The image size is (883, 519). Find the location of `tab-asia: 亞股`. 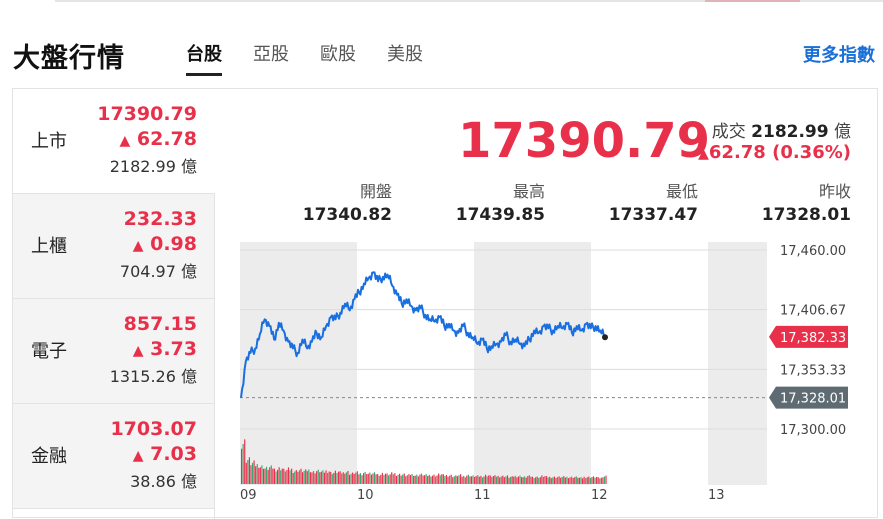

tab-asia: 亞股 is located at coordinates (271, 54).